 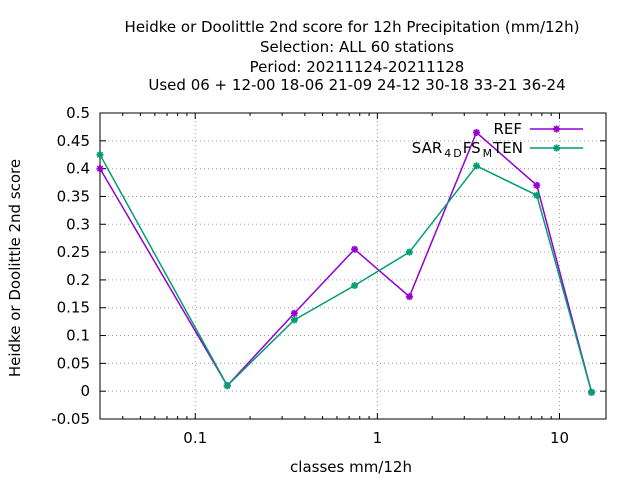 What do you see at coordinates (357, 47) in the screenshot?
I see `title-line-2: Selection: ALL 60 stations` at bounding box center [357, 47].